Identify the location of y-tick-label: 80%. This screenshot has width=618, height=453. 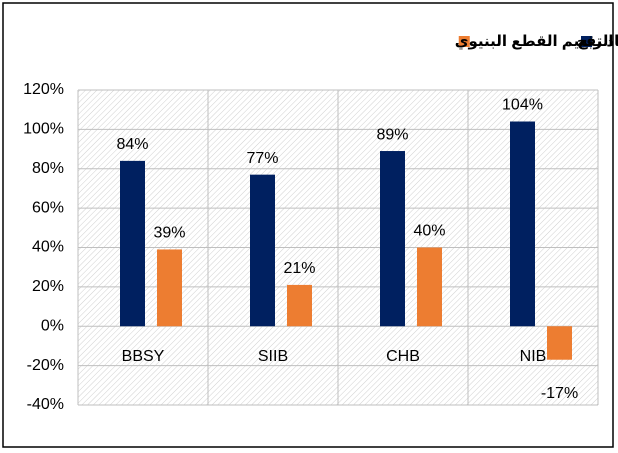
(48, 168).